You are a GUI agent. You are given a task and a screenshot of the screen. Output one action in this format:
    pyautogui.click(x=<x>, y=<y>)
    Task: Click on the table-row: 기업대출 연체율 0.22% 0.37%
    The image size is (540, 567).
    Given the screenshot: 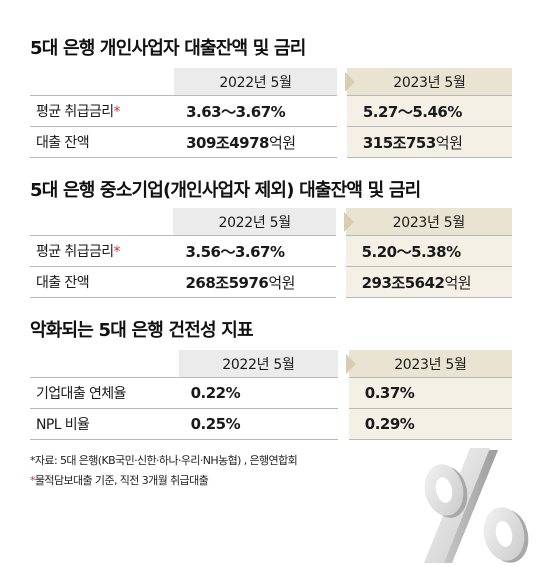 What is the action you would take?
    pyautogui.click(x=271, y=393)
    